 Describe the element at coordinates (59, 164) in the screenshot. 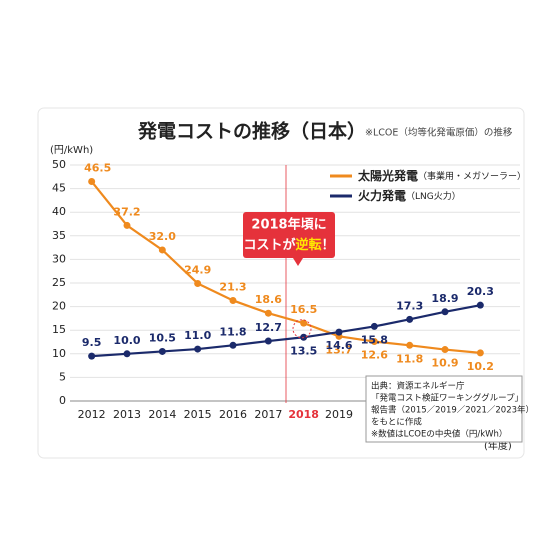

I see `y-tick-label: 50` at that location.